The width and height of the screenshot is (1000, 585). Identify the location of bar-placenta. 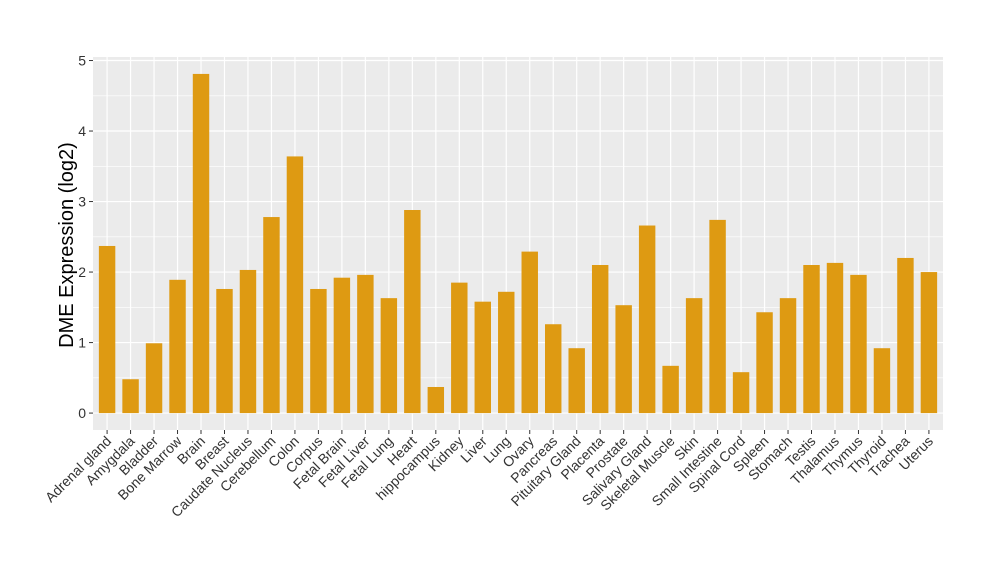
(600, 339).